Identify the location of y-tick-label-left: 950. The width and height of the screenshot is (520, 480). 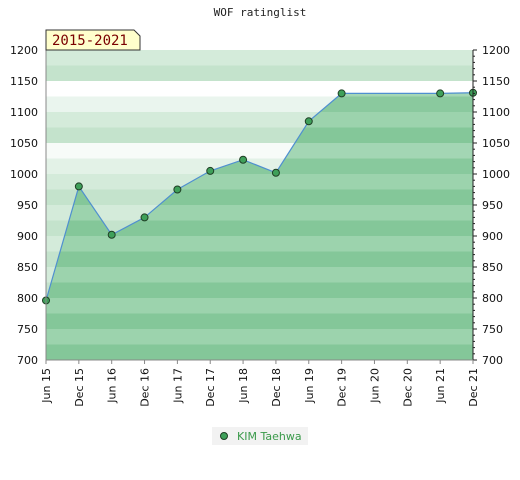
(27, 205).